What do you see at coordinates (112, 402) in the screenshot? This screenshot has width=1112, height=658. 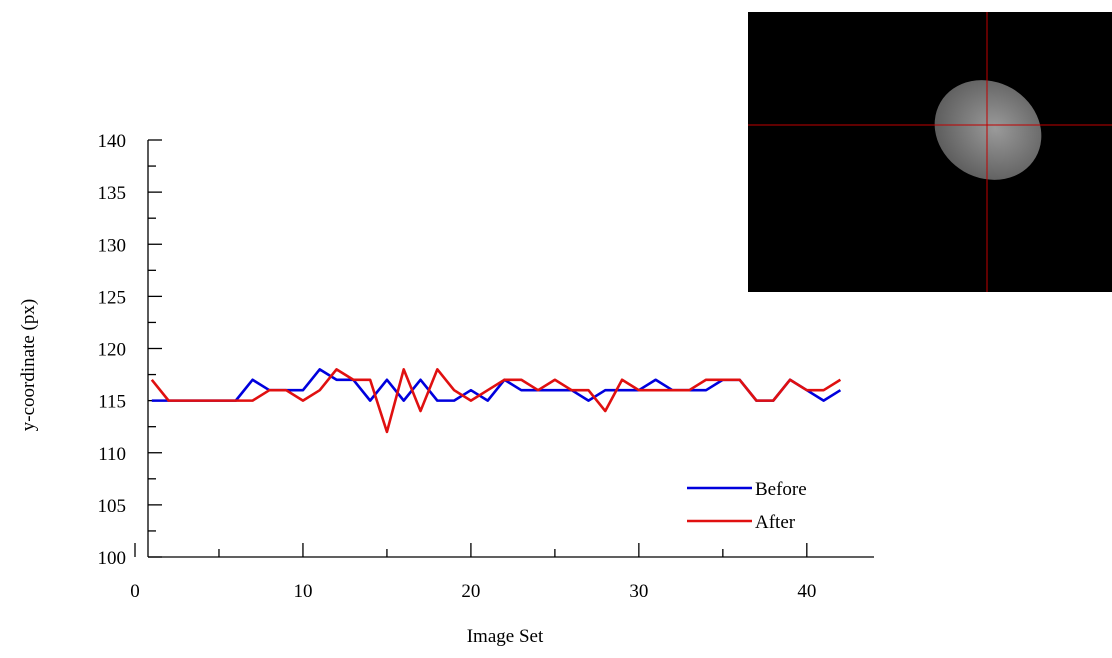 I see `y-tick-label: 115` at bounding box center [112, 402].